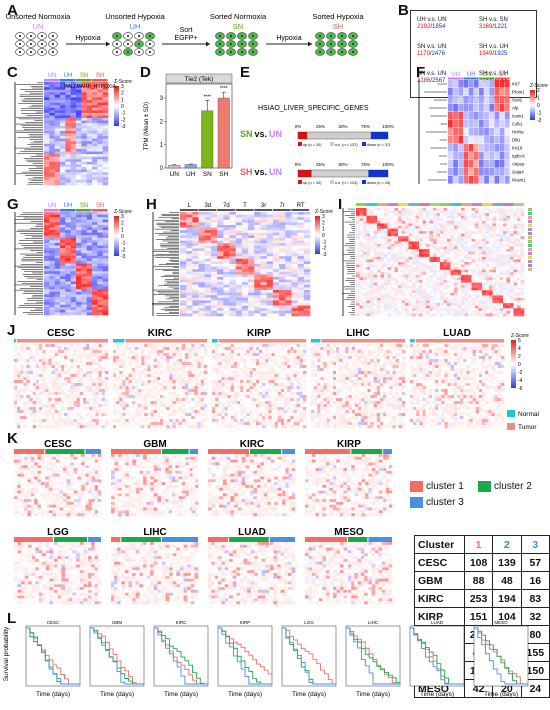 The height and width of the screenshot is (710, 550). I want to click on svgG-tick: 2, so click(122, 224).